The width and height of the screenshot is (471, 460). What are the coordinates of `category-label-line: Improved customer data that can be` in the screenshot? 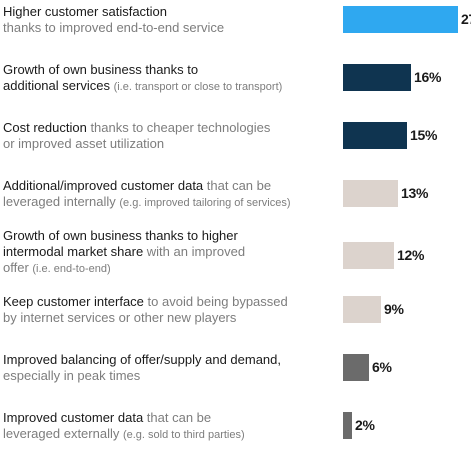 It's located at (170, 418).